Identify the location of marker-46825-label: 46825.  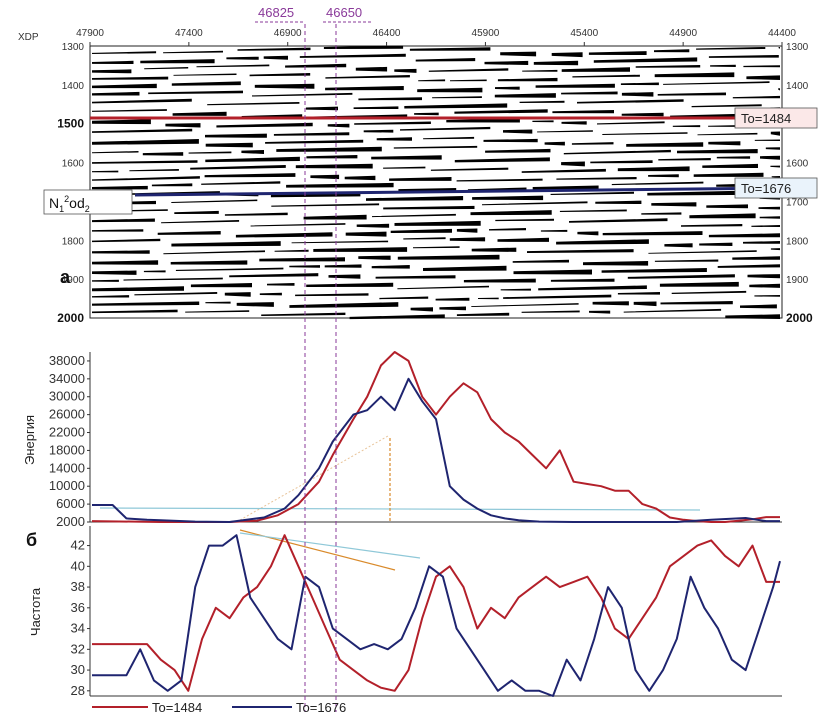
(276, 12).